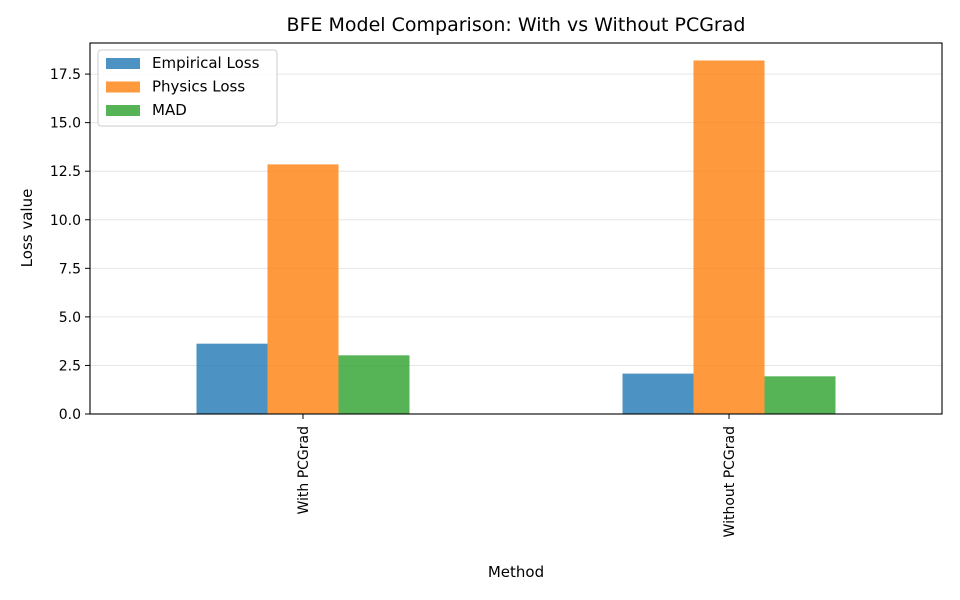 This screenshot has width=960, height=600. Describe the element at coordinates (730, 481) in the screenshot. I see `x-tick-label: Without PCGrad` at that location.